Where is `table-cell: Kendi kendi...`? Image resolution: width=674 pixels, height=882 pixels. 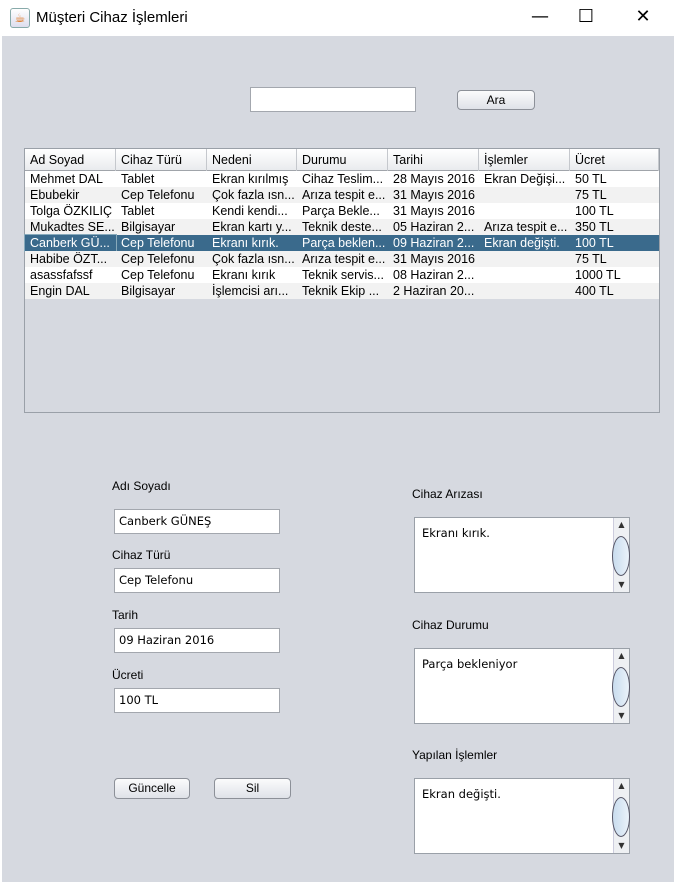
table-cell: Kendi kendi... is located at coordinates (250, 211).